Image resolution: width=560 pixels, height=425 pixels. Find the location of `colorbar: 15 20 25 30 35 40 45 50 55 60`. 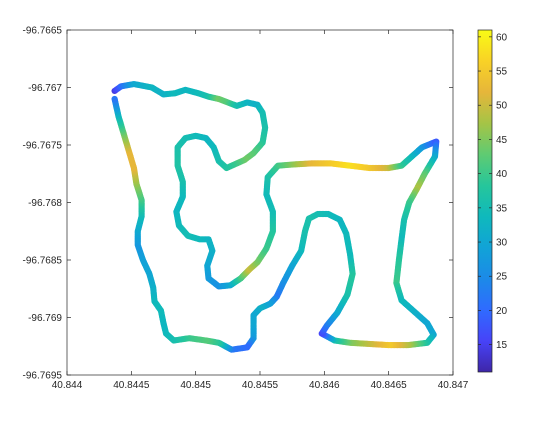

colorbar: 15 20 25 30 35 40 45 50 55 60 is located at coordinates (492, 201).